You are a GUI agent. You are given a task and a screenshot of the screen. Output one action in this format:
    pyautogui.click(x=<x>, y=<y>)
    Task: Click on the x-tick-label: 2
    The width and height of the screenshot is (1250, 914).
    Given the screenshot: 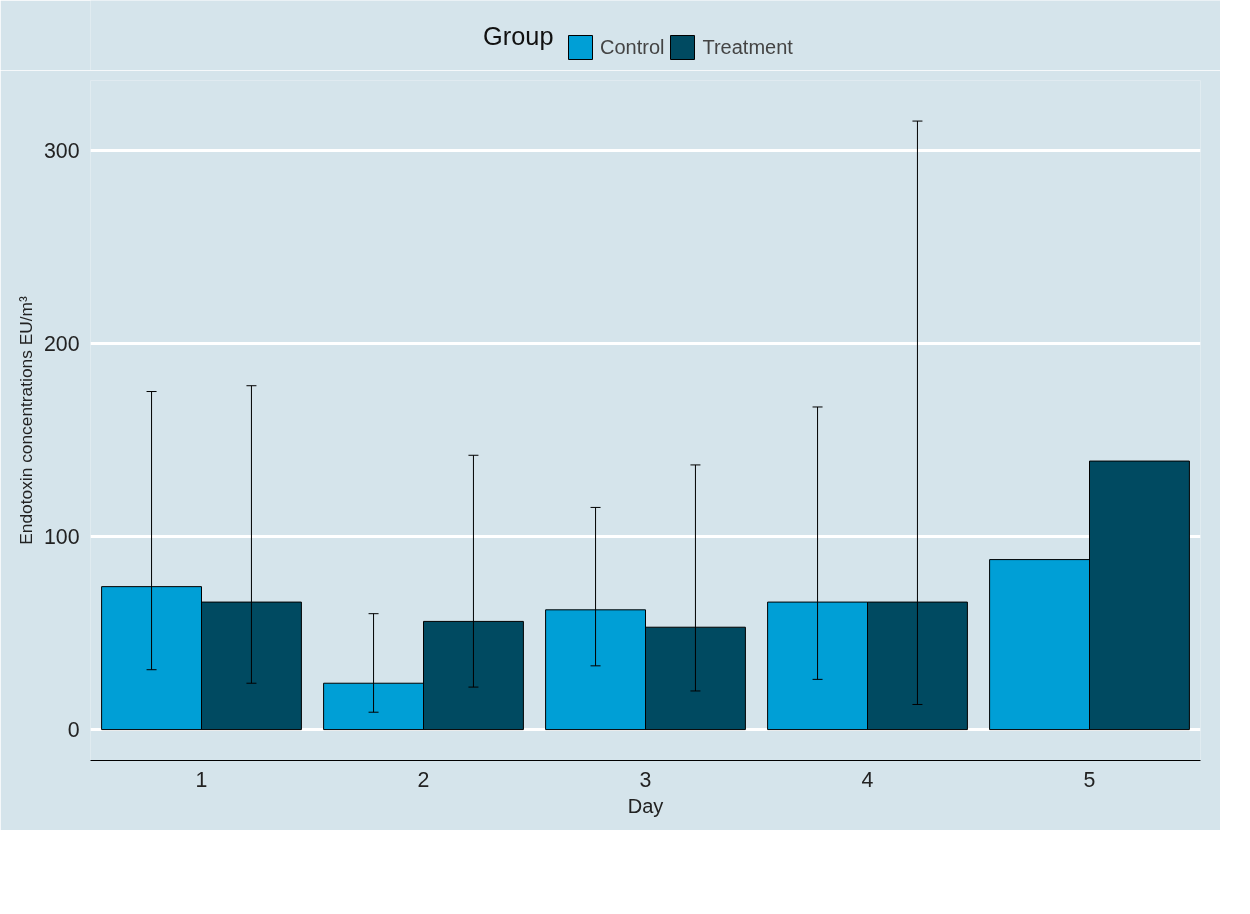 What is the action you would take?
    pyautogui.click(x=423, y=779)
    